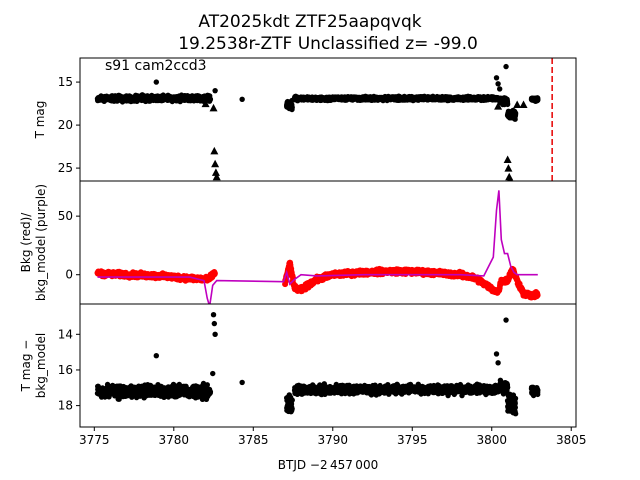 The height and width of the screenshot is (480, 640). What do you see at coordinates (156, 66) in the screenshot?
I see `sector-camera-annotation: s91 cam2ccd3` at bounding box center [156, 66].